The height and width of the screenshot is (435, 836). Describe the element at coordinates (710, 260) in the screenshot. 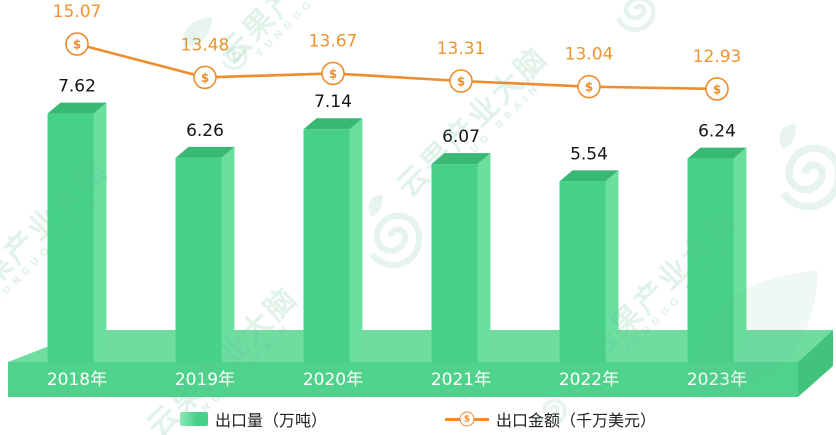

I see `bar-2023年` at that location.